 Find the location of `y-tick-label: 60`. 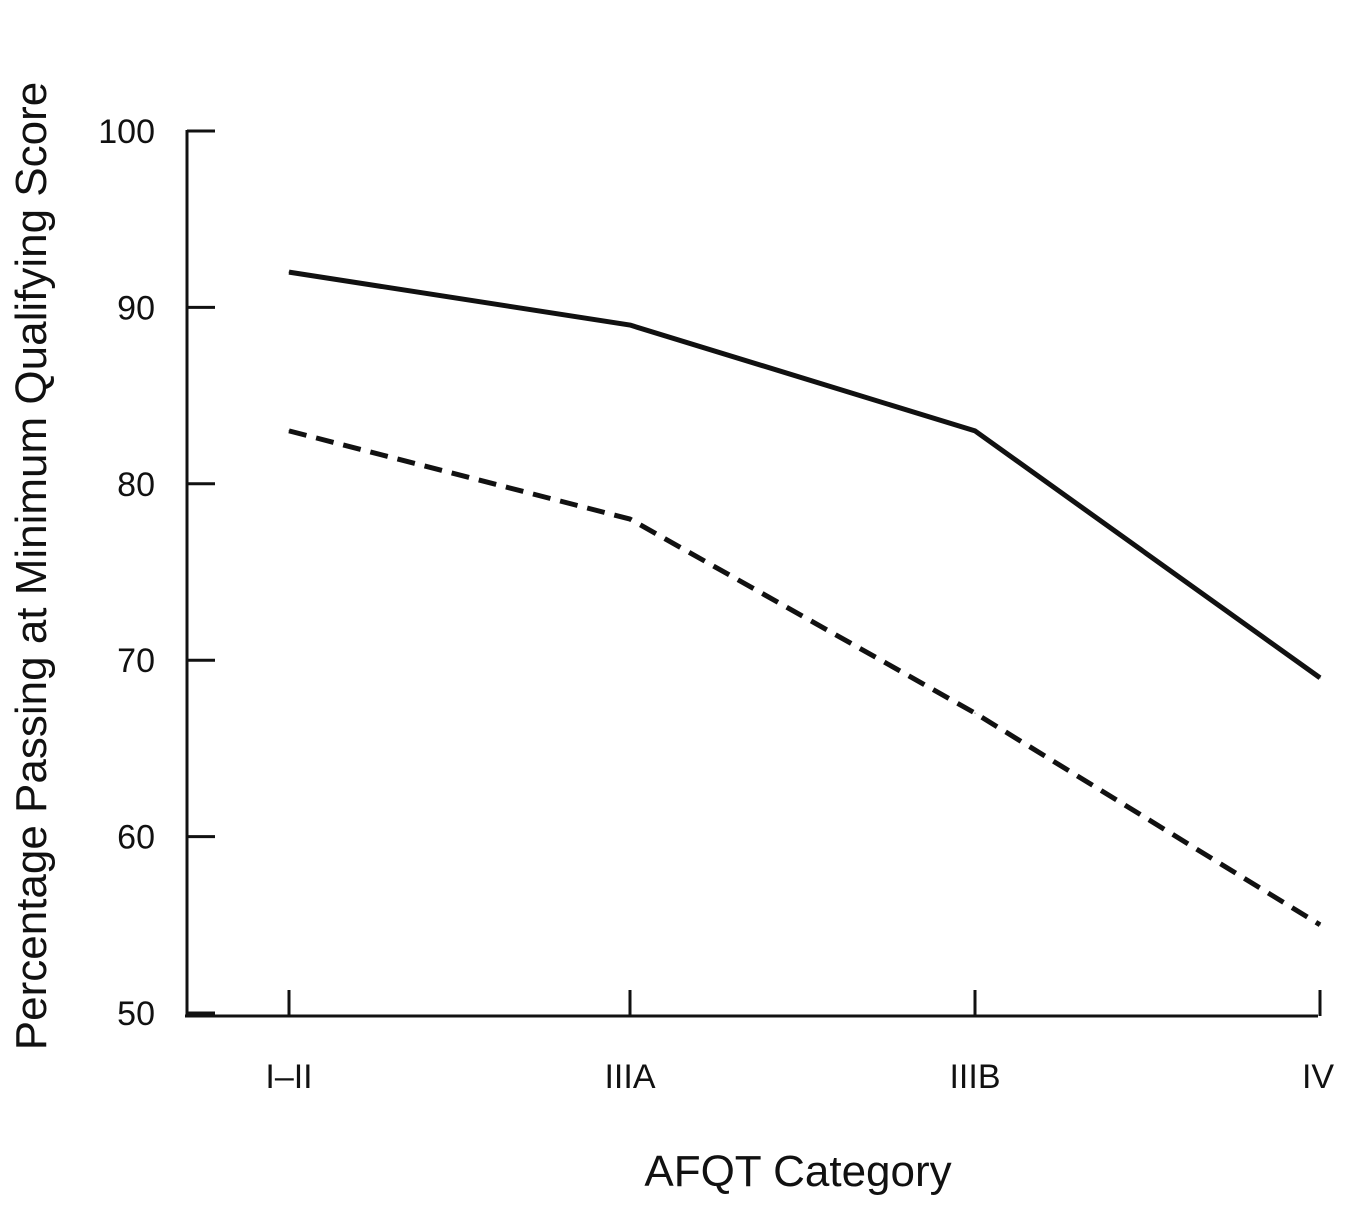

y-tick-label: 60 is located at coordinates (136, 838).